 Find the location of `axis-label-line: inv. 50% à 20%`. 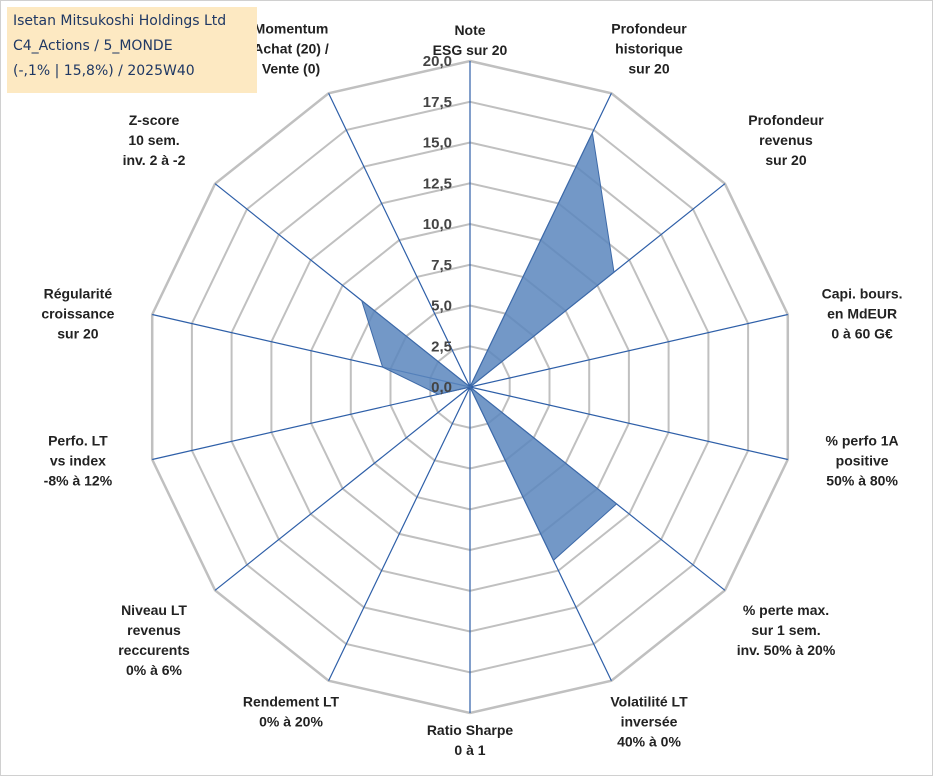

axis-label-line: inv. 50% à 20% is located at coordinates (786, 650).